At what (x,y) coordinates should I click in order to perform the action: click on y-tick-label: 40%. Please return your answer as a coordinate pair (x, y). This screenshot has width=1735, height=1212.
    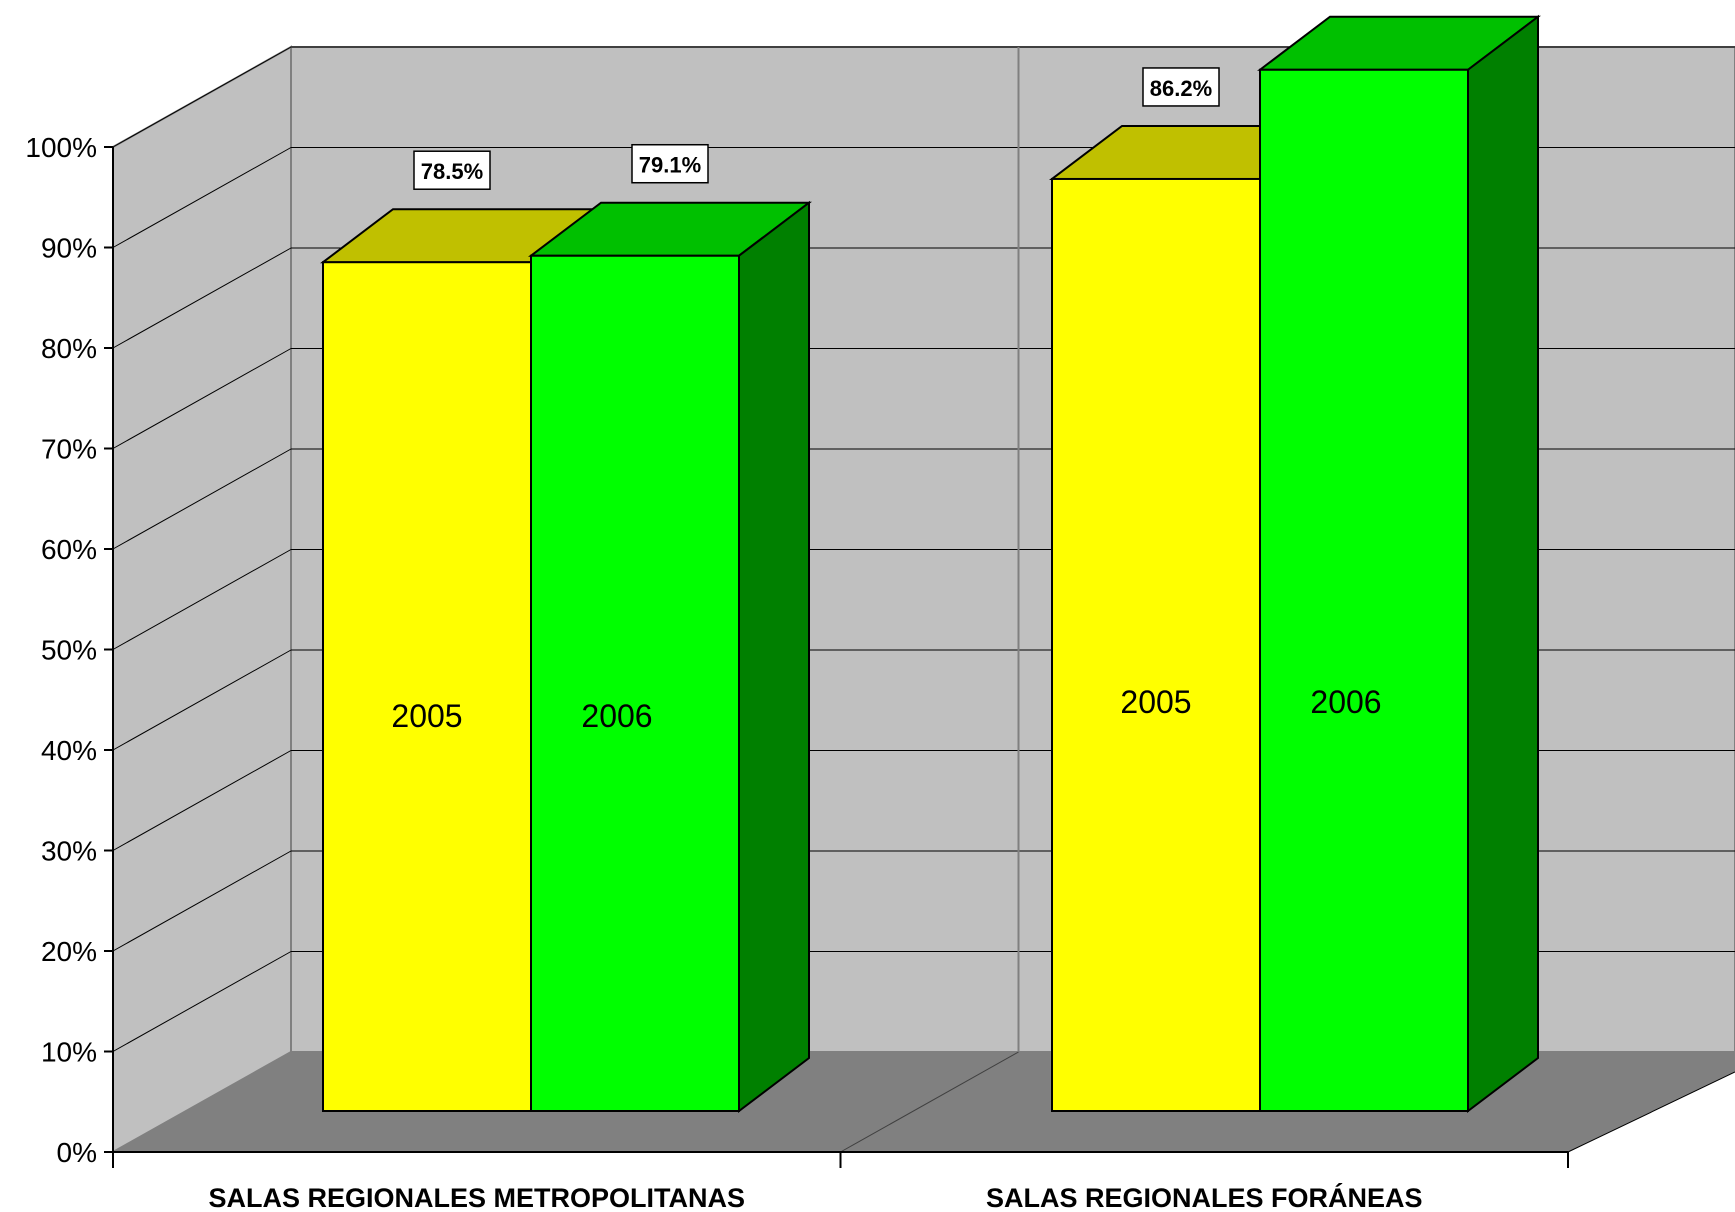
    Looking at the image, I should click on (69, 750).